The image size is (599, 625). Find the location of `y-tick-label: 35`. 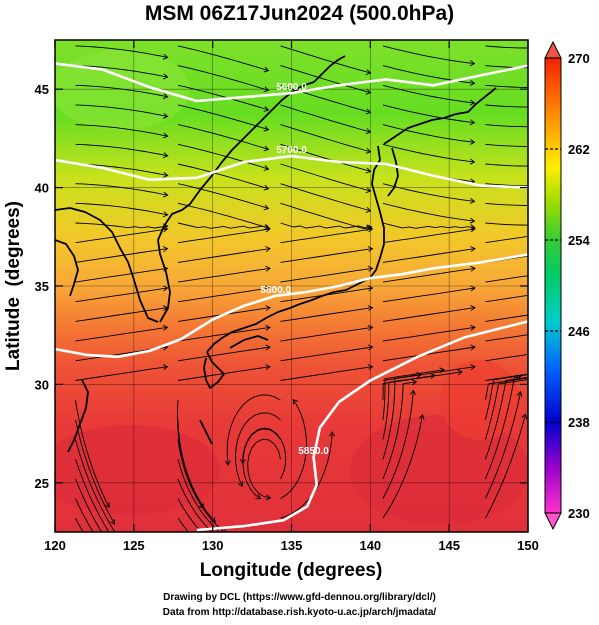

y-tick-label: 35 is located at coordinates (42, 286).